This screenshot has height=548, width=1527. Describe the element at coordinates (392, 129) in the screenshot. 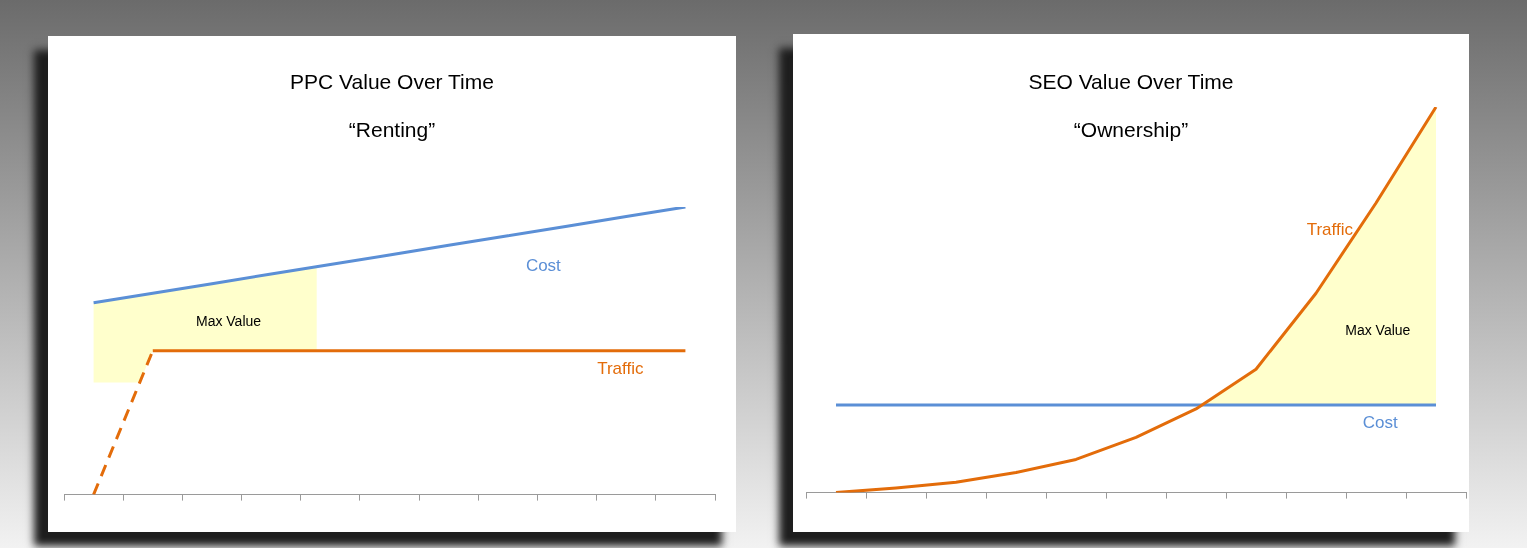

I see `chart-subtitle: “Renting”` at that location.